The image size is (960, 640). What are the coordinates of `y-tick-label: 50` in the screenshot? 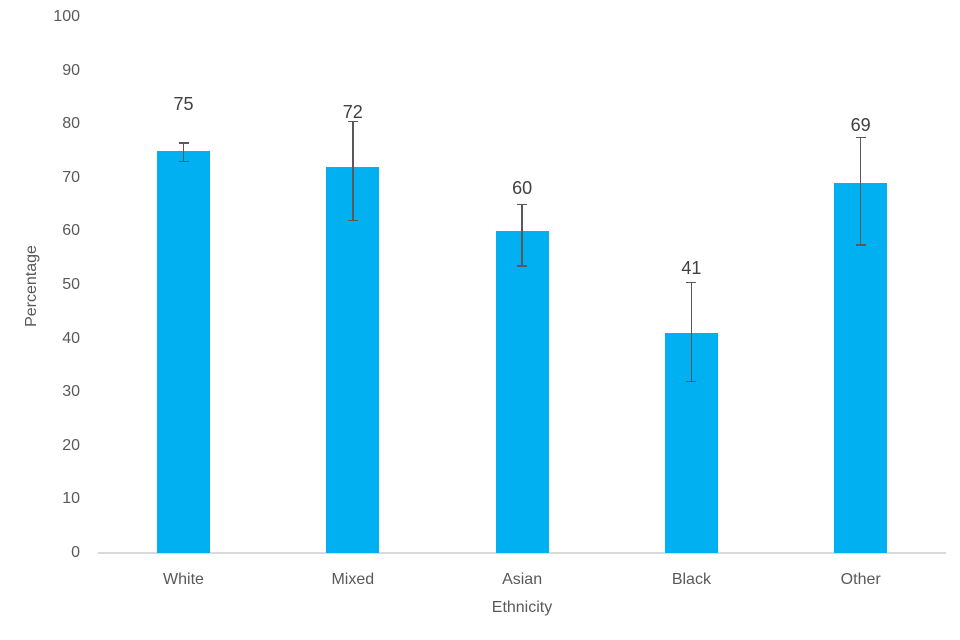 It's located at (71, 284).